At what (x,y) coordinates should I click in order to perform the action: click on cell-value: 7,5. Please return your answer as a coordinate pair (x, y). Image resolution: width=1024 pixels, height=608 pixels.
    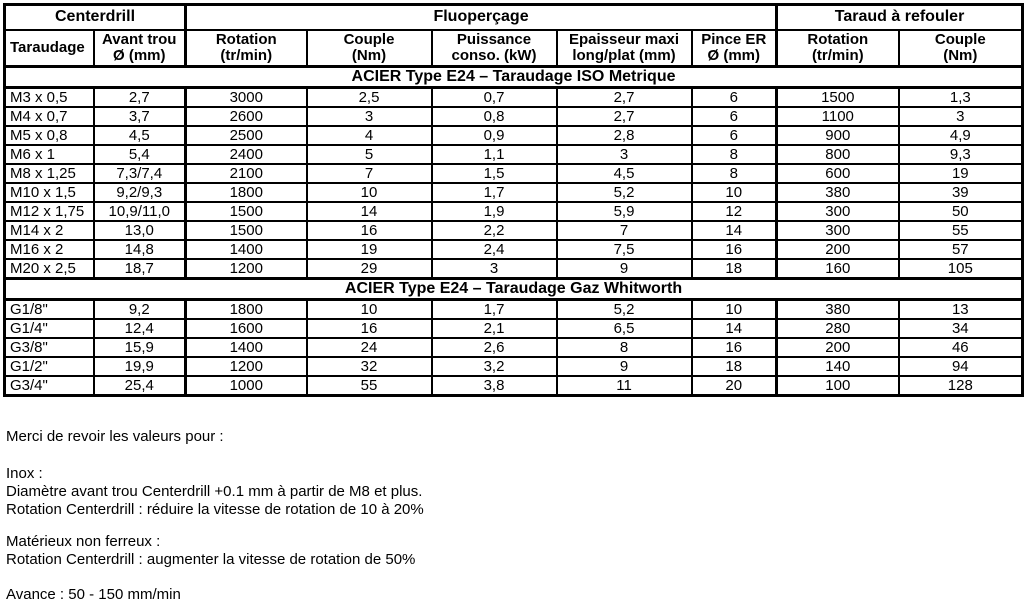
    Looking at the image, I should click on (624, 249).